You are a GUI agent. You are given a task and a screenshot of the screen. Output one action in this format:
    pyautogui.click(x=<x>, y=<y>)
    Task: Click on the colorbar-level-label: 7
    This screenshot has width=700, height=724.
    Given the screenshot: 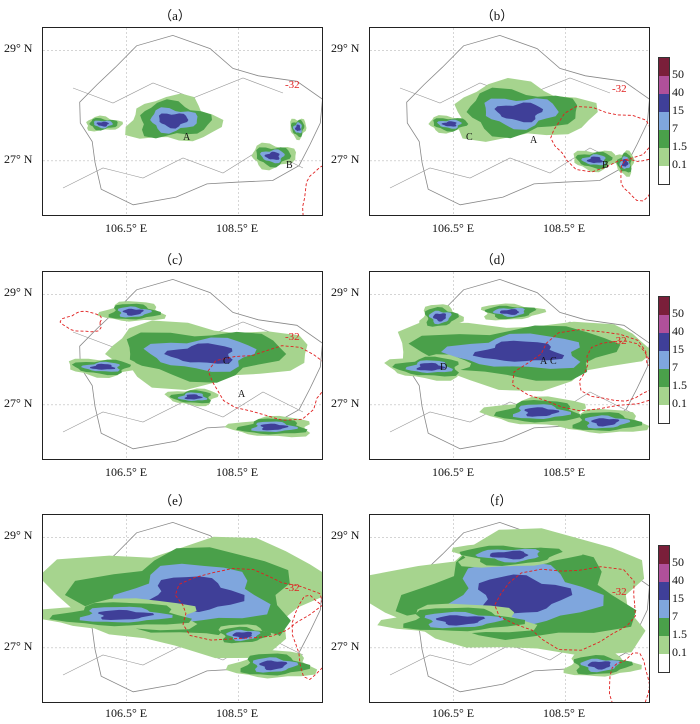 What is the action you would take?
    pyautogui.click(x=675, y=616)
    